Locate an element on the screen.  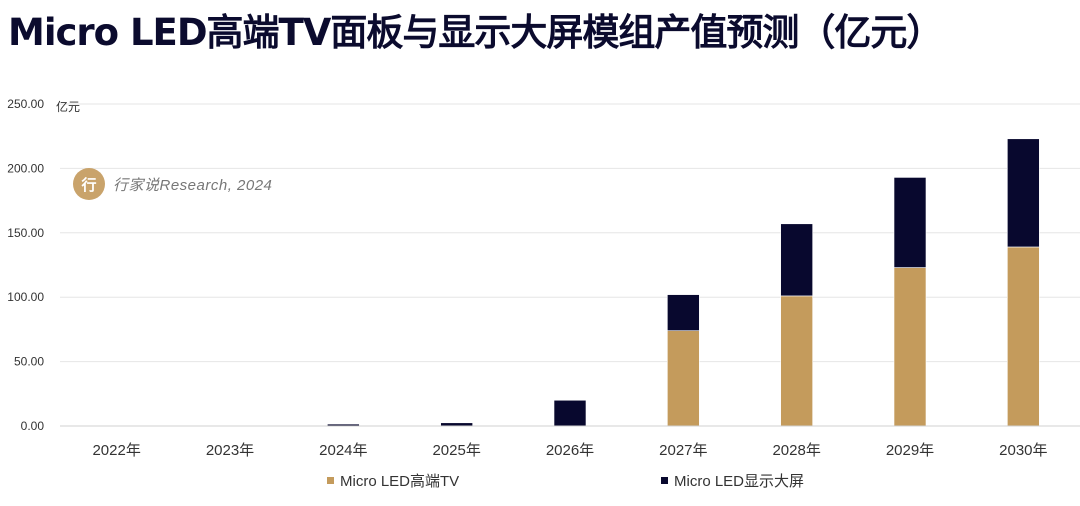
chart-title: Micro LED高端TV面板与显示大屏模组产值预测（亿元） is located at coordinates (475, 32).